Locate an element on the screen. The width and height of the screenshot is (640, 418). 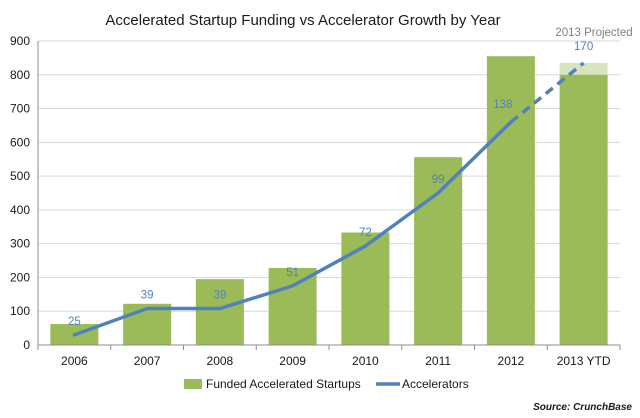
legend-swatch-bars is located at coordinates (193, 384).